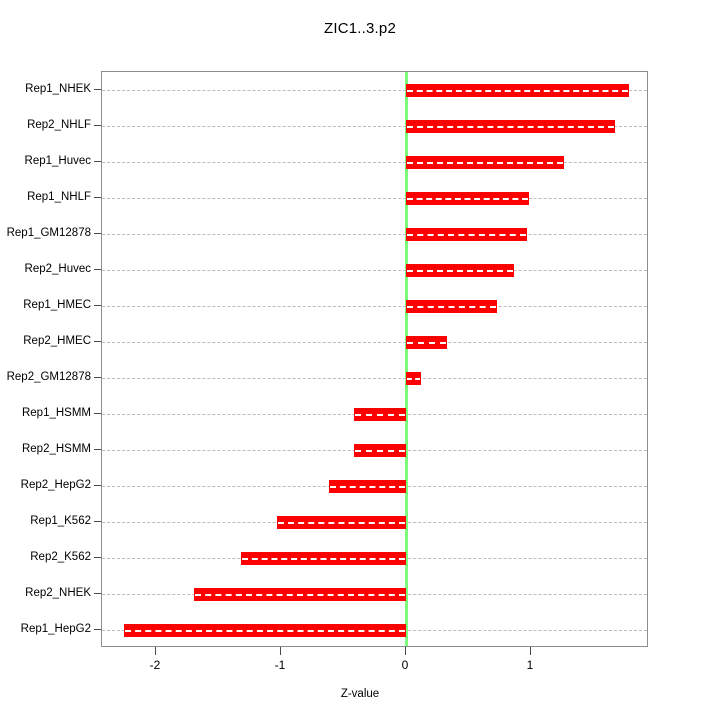 This screenshot has height=720, width=720. Describe the element at coordinates (58, 89) in the screenshot. I see `y-axis-label: Rep1_NHEK` at that location.